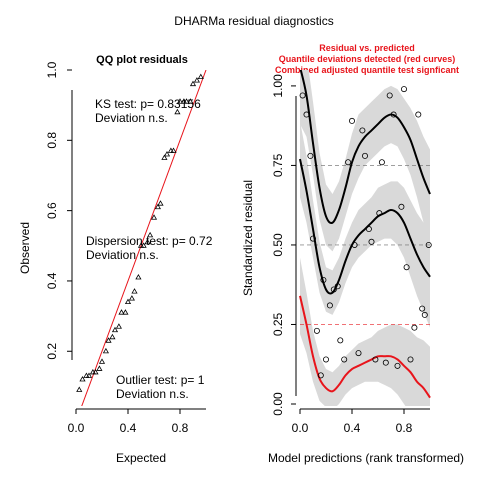 The width and height of the screenshot is (480, 480). What do you see at coordinates (278, 86) in the screenshot?
I see `residual-y-tick-label: 1.00` at bounding box center [278, 86].